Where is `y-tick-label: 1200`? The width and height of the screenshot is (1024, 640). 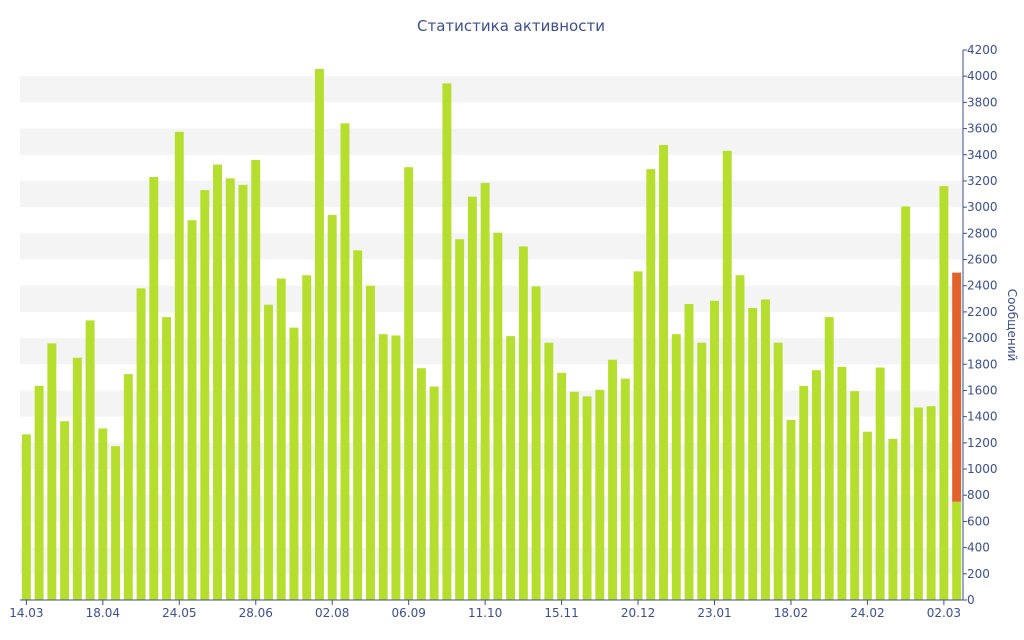 y-tick-label: 1200 is located at coordinates (982, 443).